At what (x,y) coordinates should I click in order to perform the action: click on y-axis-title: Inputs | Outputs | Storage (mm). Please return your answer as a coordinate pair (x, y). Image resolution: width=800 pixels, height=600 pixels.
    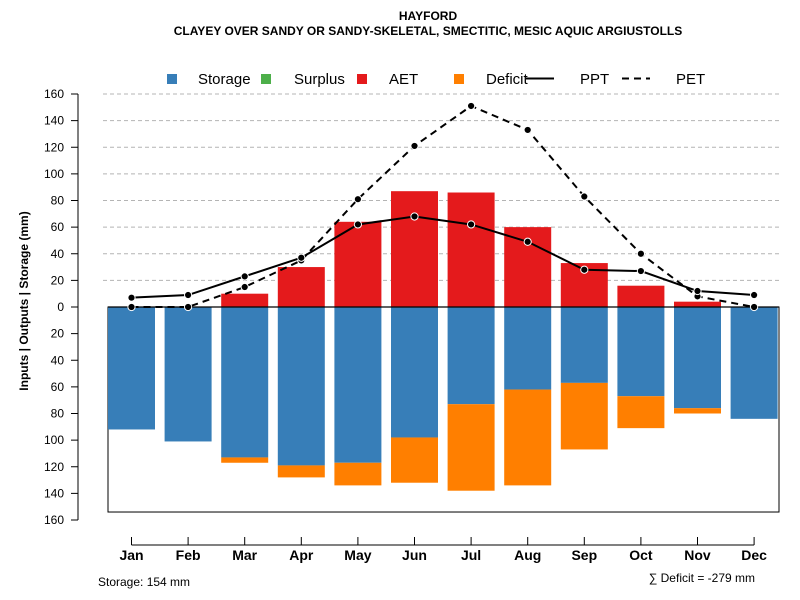
    Looking at the image, I should click on (24, 300).